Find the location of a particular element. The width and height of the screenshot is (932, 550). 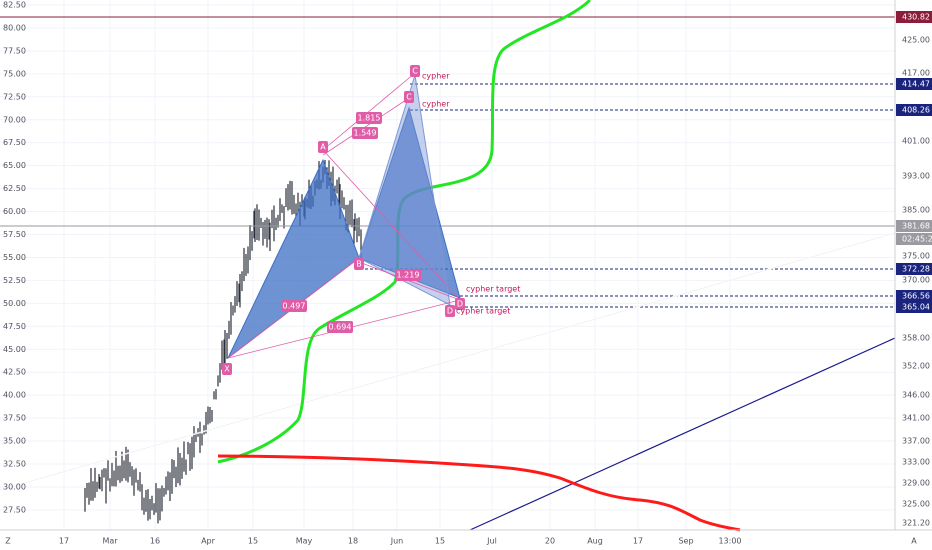

right-axis-label: 414.47 is located at coordinates (916, 84).